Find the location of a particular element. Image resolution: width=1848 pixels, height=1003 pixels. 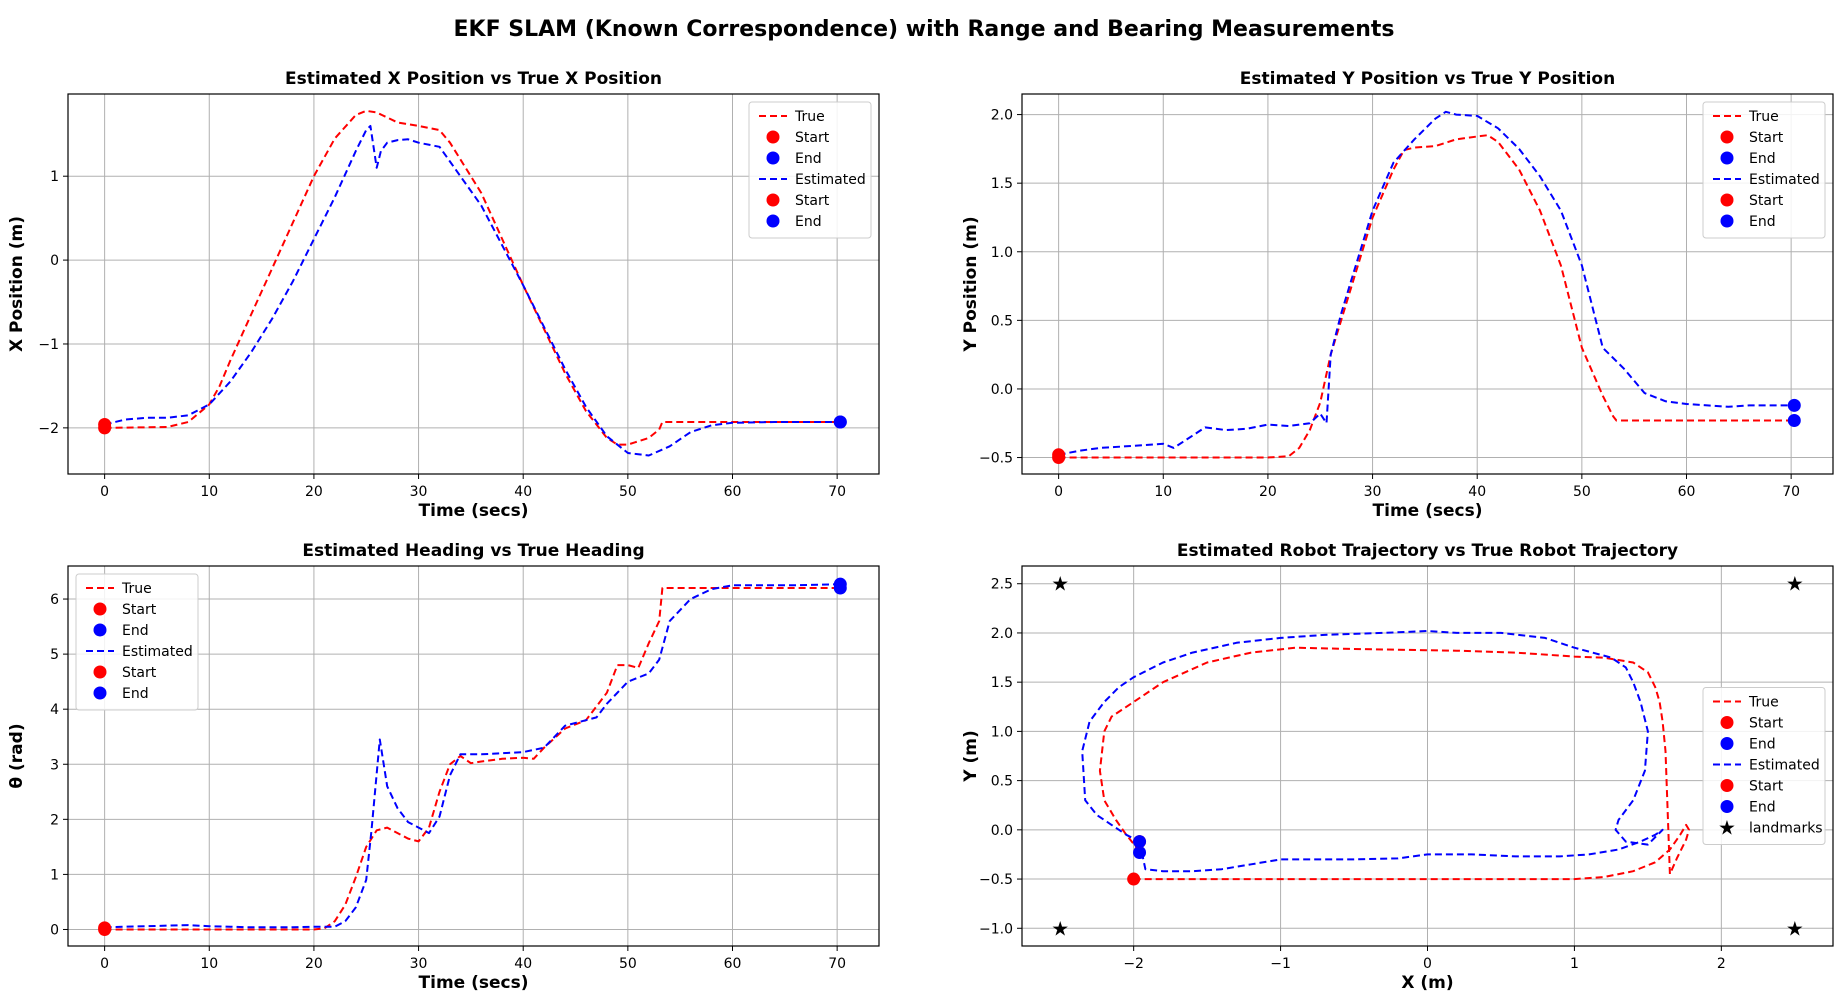

x-axis-label: X (m) is located at coordinates (1427, 983).